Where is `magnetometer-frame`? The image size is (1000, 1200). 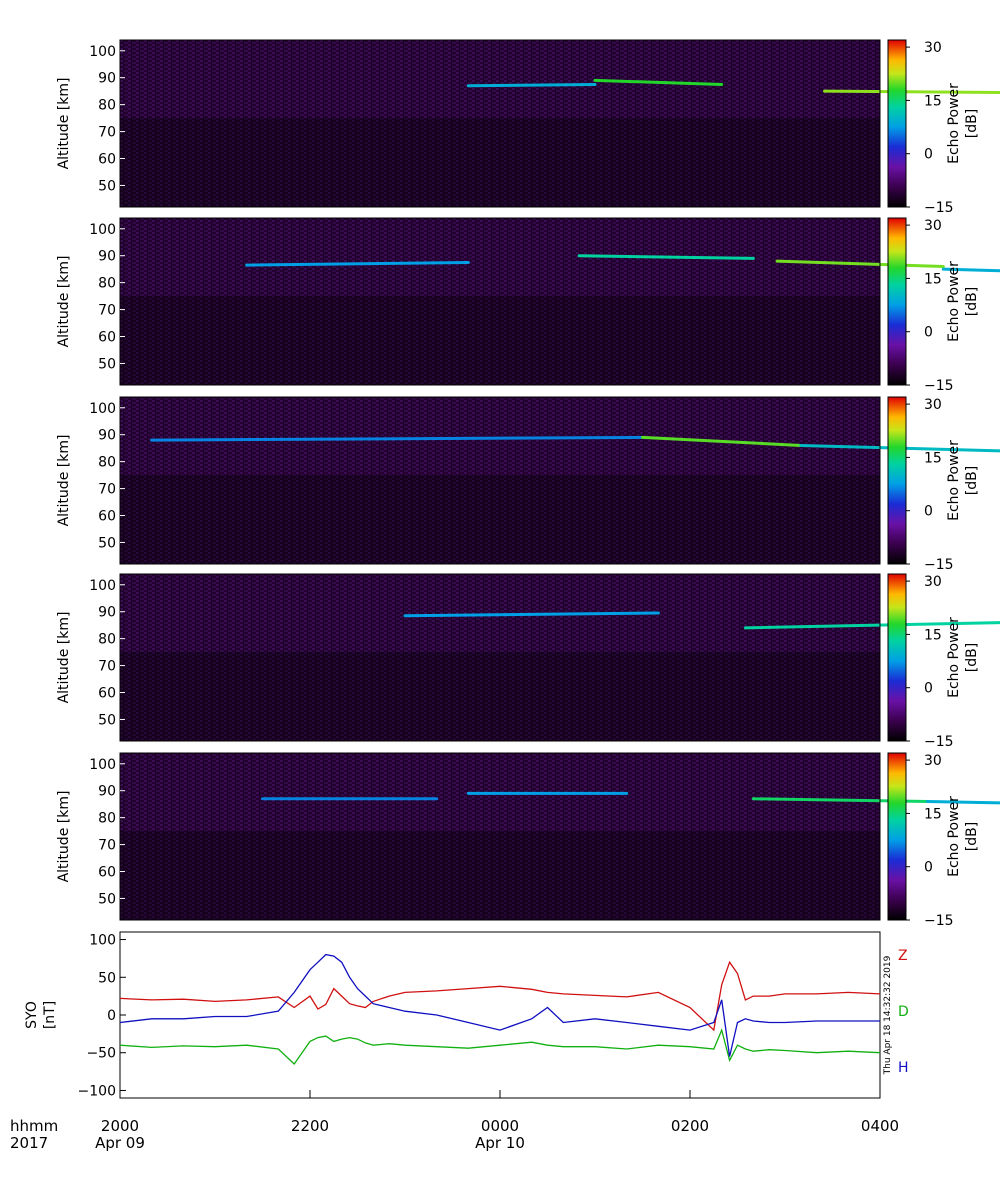 magnetometer-frame is located at coordinates (500, 1015).